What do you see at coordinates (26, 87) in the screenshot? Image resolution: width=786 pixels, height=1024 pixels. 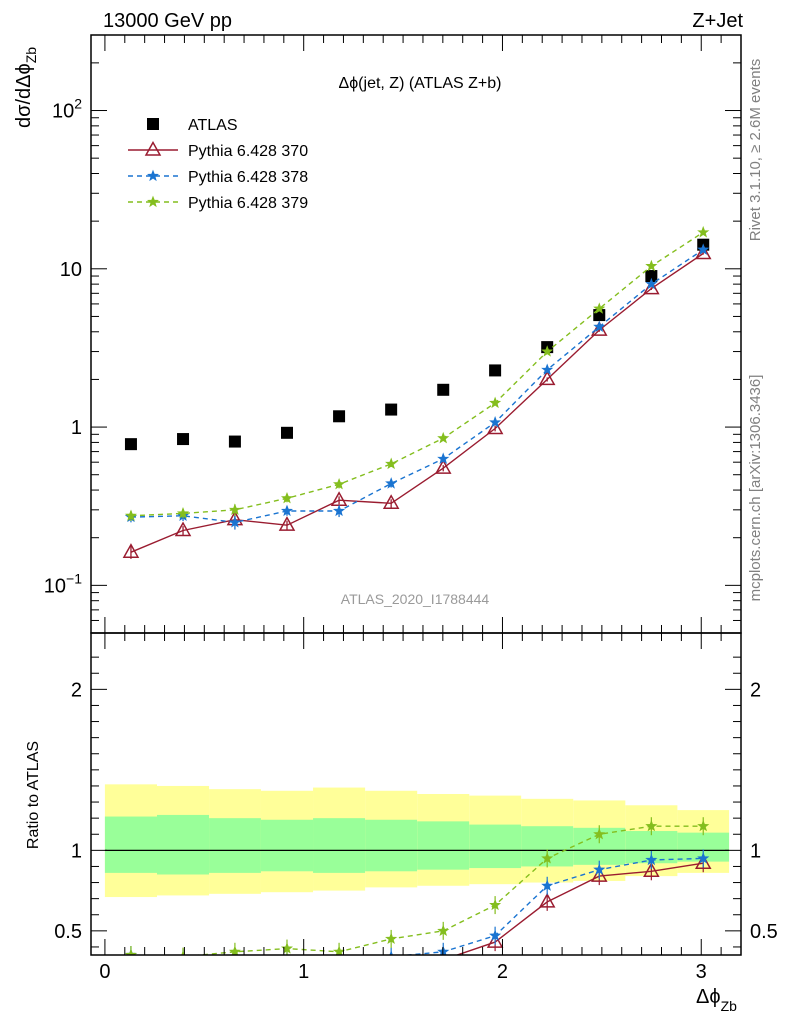 I see `main-y-axis-label: dσ/dΔϕZb` at bounding box center [26, 87].